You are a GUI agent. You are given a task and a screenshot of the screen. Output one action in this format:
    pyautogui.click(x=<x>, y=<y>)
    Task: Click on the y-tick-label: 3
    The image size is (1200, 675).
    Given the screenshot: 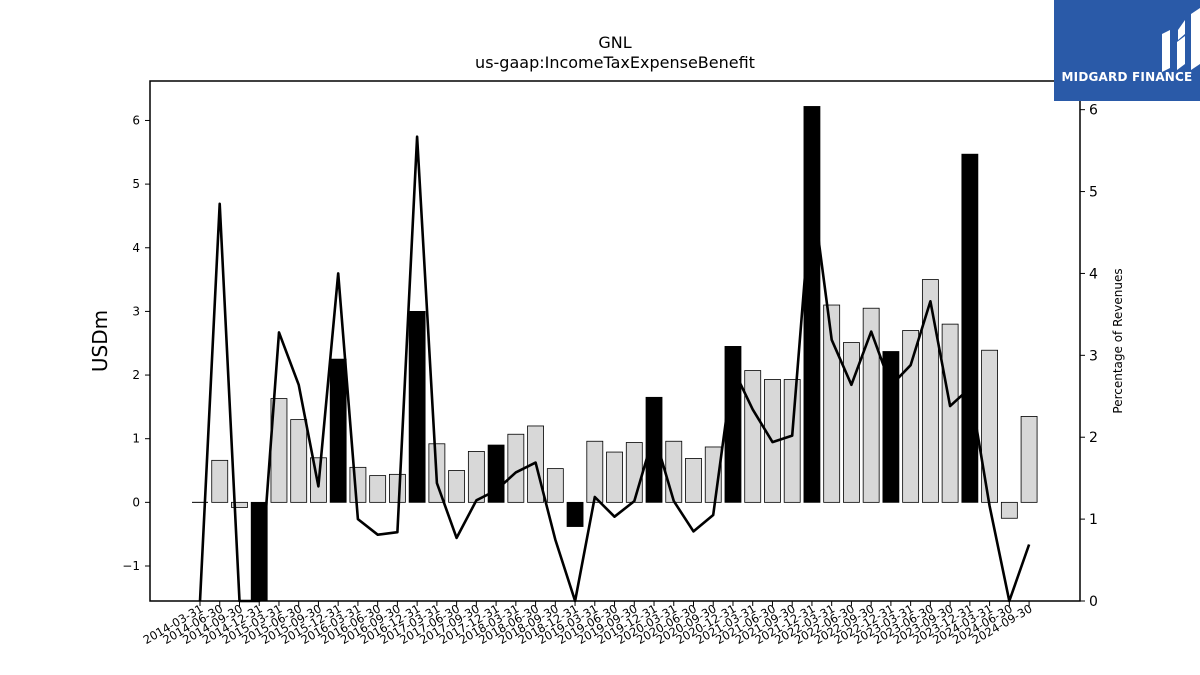 What is the action you would take?
    pyautogui.click(x=136, y=311)
    